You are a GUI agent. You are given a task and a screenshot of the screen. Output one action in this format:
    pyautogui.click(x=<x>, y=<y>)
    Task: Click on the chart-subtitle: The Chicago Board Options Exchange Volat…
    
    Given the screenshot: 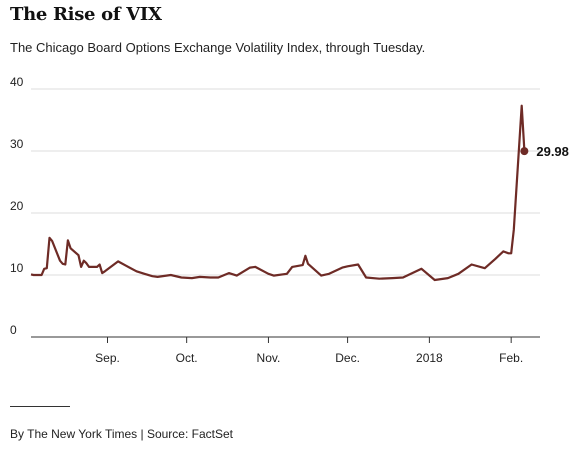 What is the action you would take?
    pyautogui.click(x=218, y=47)
    